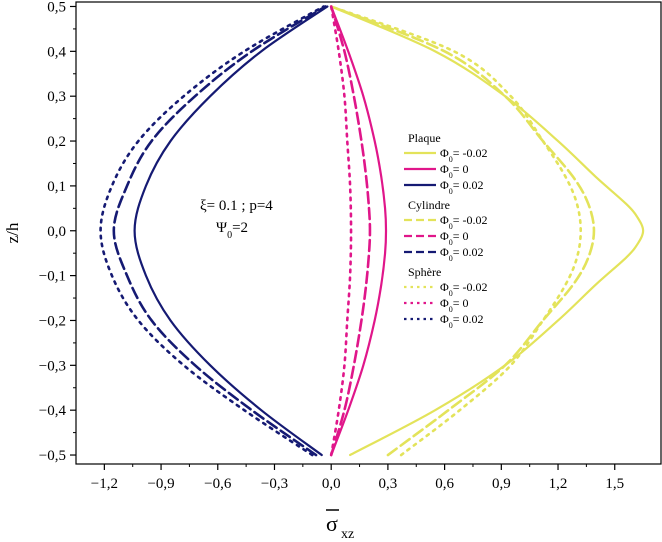  Describe the element at coordinates (12, 232) in the screenshot. I see `y-axis-label: z/h` at that location.